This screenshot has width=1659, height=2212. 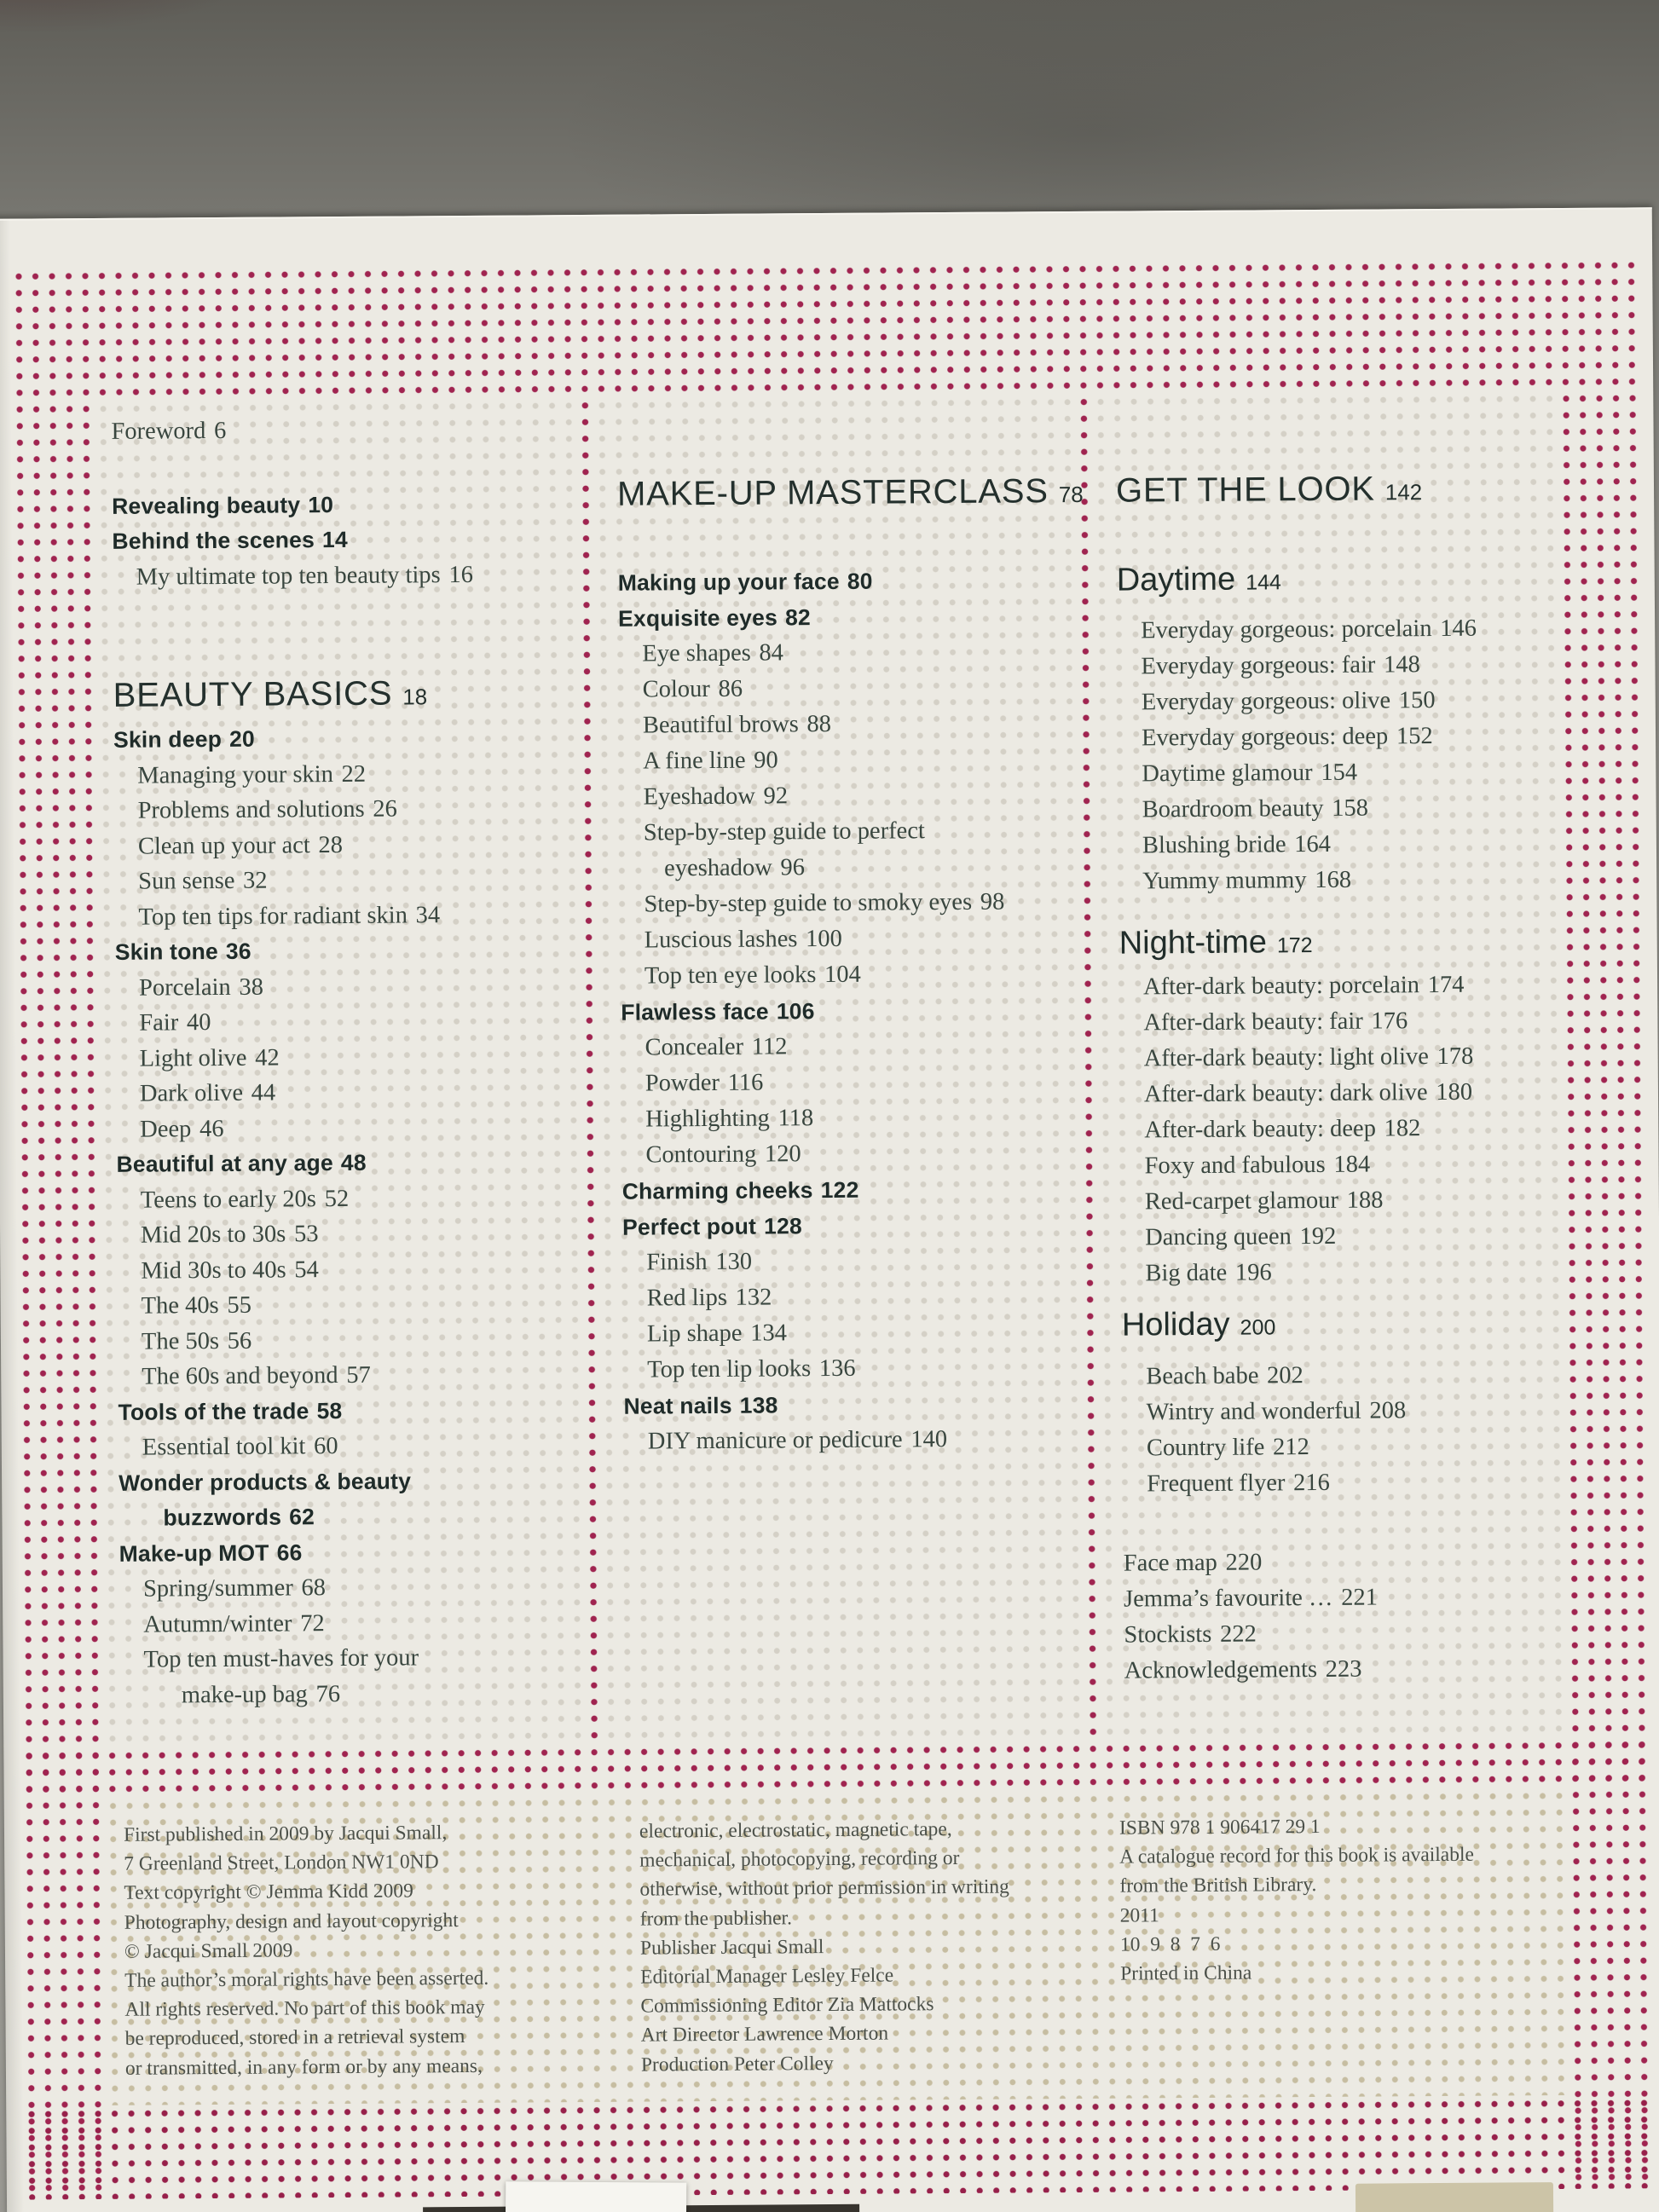 I want to click on toc-entry-title: Everyday gorgeous: porcelain, so click(x=1286, y=629).